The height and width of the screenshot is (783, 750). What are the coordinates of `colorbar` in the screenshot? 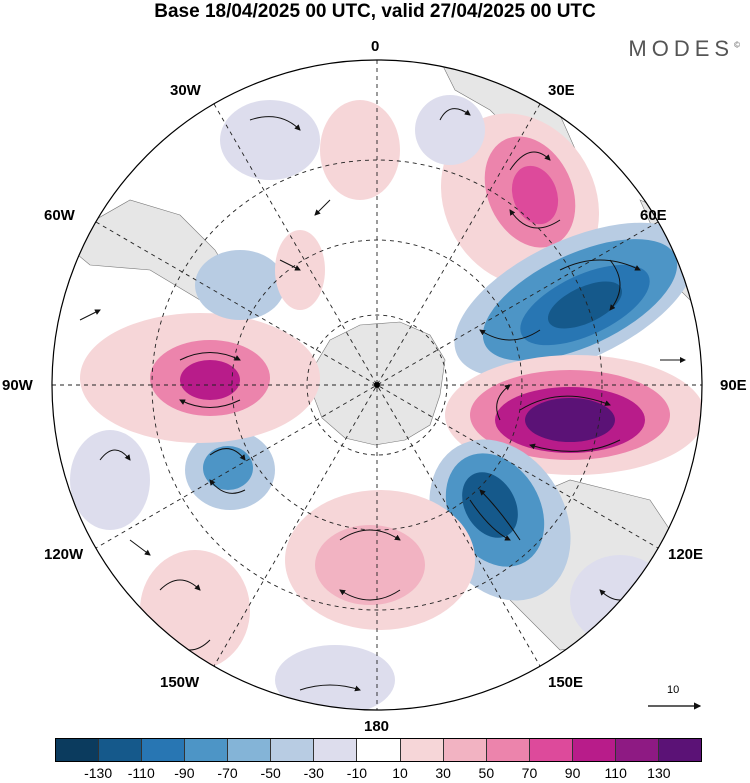 It's located at (378, 750).